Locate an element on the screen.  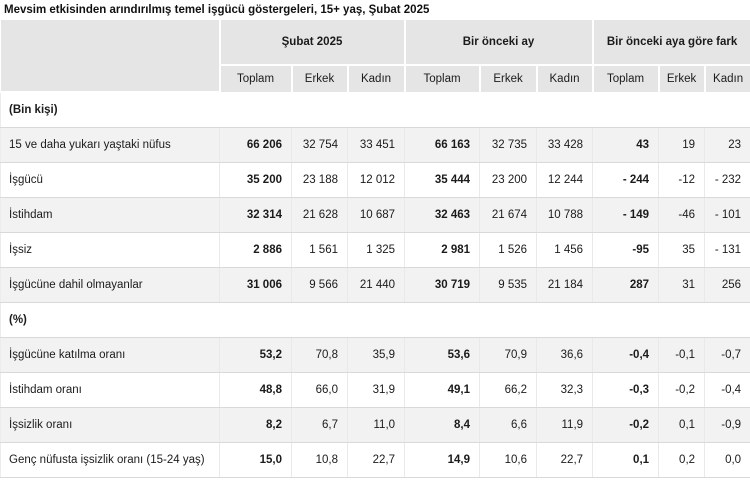
cell-value: -0,2 is located at coordinates (625, 425).